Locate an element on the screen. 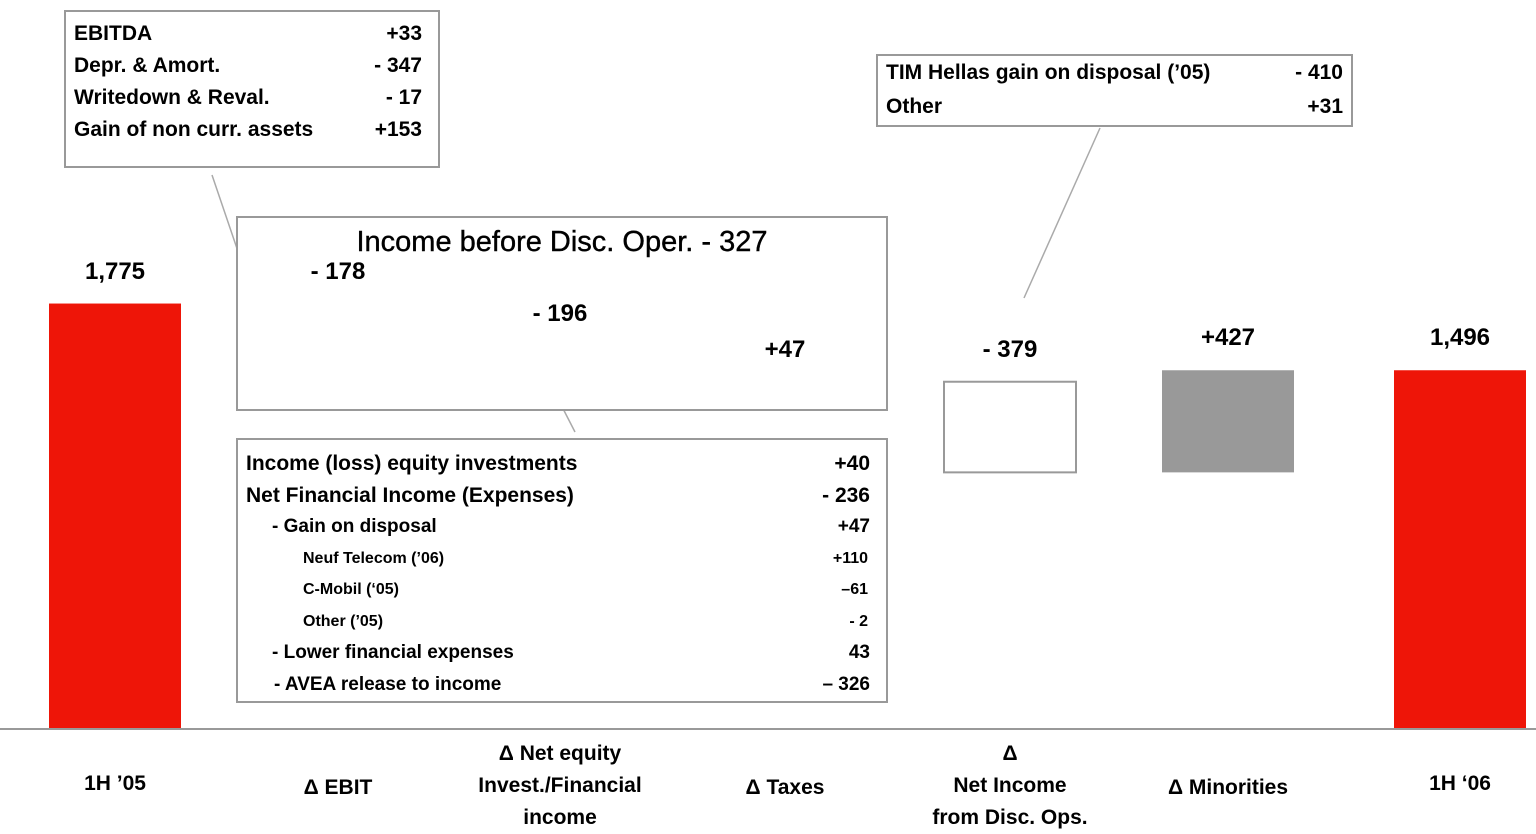 The image size is (1536, 834). row-value: –61 is located at coordinates (854, 589).